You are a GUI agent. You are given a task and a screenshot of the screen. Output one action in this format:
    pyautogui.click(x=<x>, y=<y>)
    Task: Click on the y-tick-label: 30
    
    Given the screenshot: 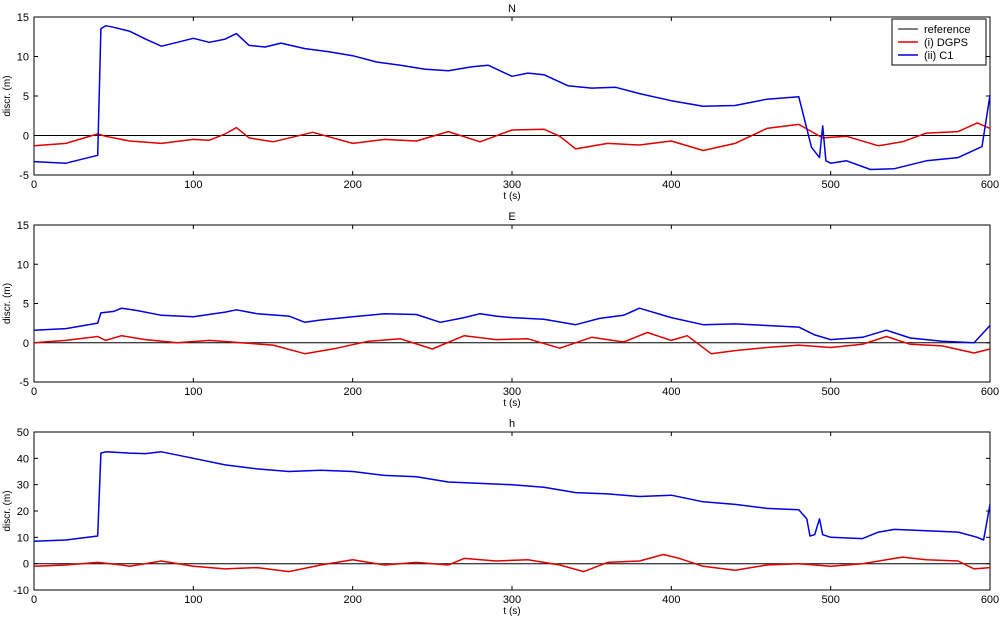 What is the action you would take?
    pyautogui.click(x=23, y=486)
    